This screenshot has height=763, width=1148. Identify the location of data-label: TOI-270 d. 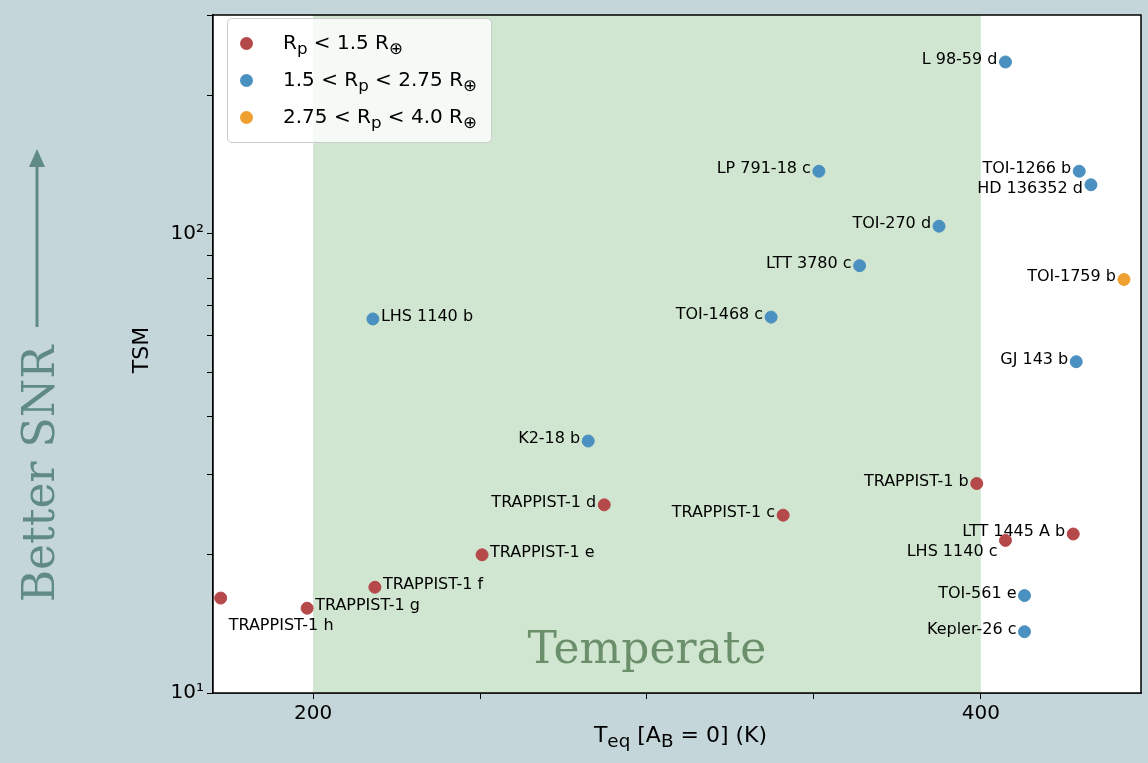
(891, 223).